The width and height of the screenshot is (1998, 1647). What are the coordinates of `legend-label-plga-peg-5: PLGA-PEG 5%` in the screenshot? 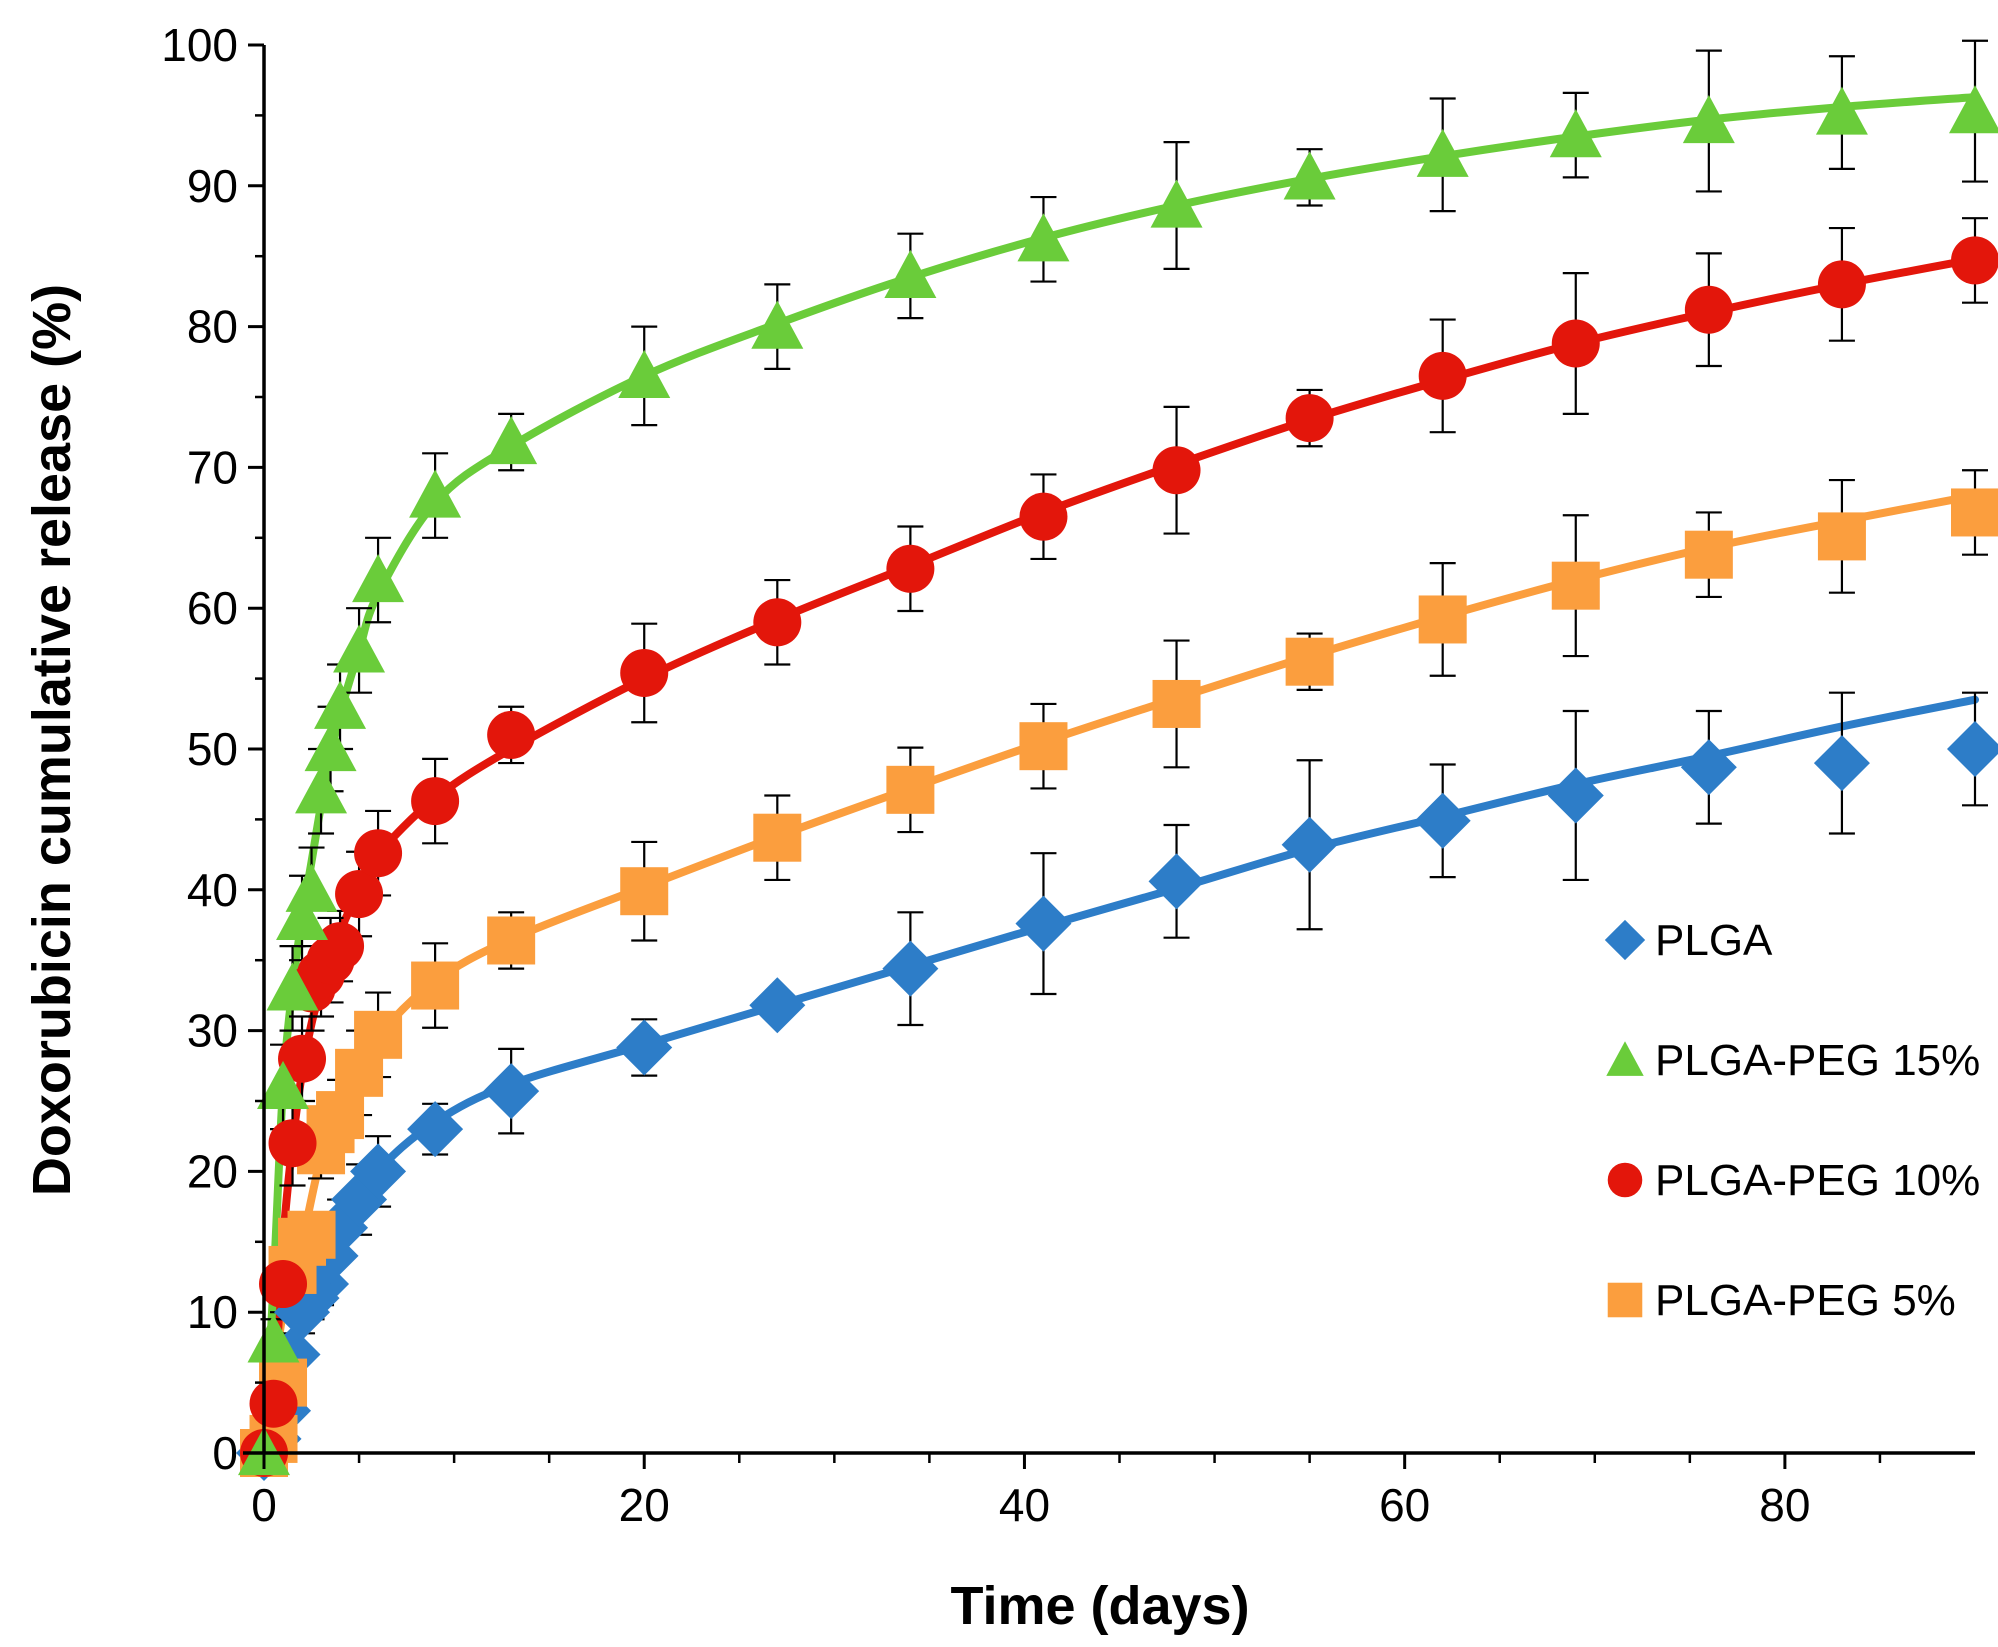 It's located at (1805, 1300).